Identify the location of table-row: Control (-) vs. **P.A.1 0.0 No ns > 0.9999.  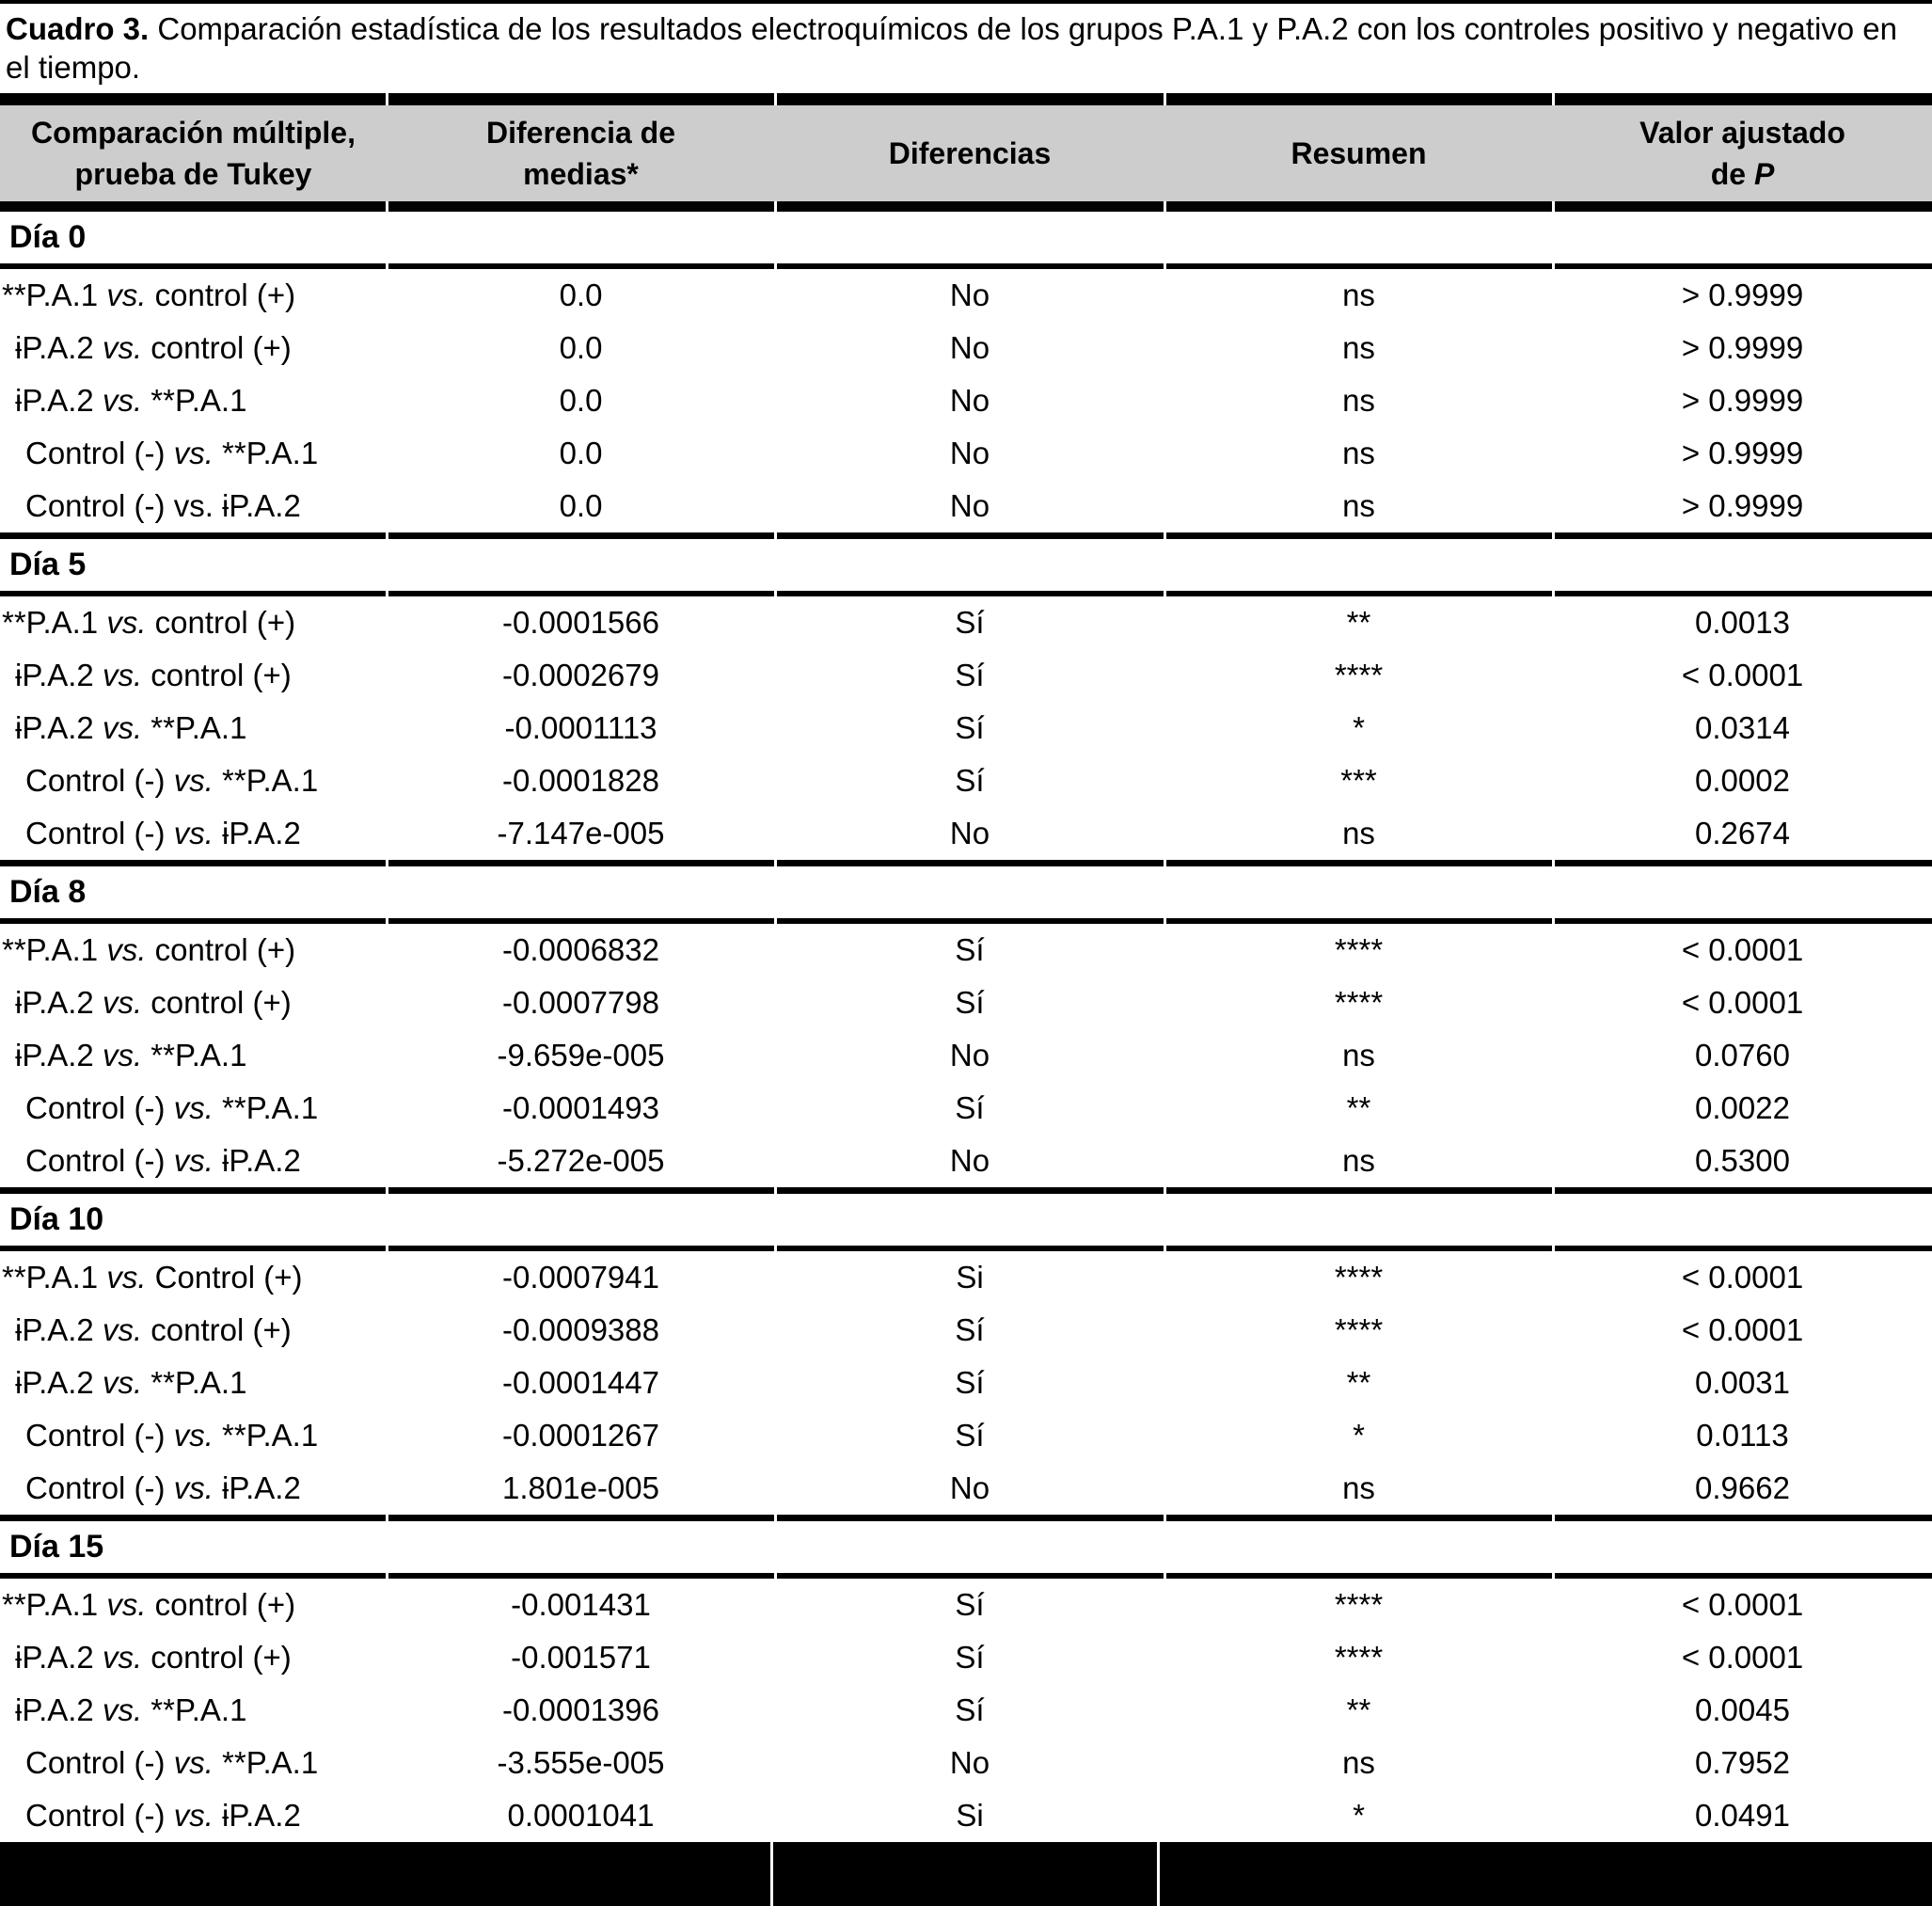
(966, 454).